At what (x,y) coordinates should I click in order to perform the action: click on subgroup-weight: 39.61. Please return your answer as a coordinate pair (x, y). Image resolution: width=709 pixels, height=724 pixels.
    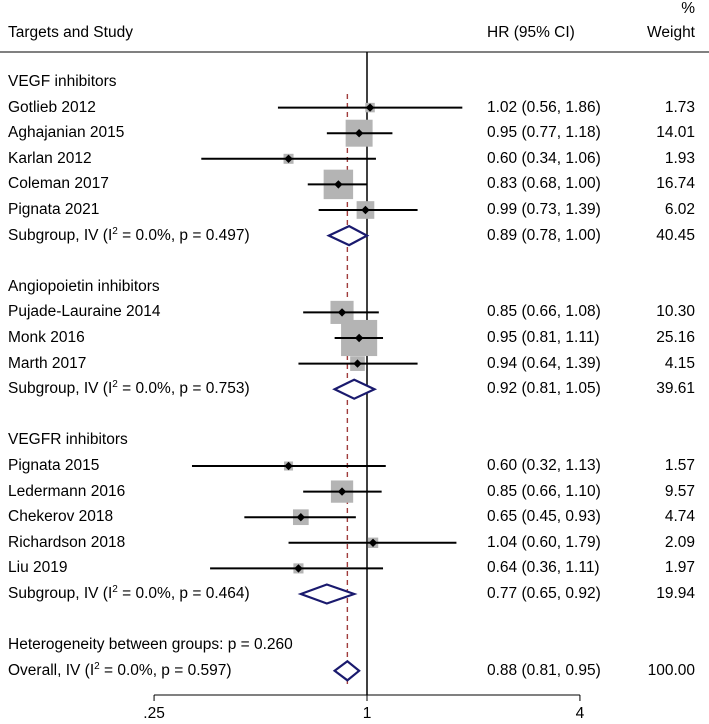
    Looking at the image, I should click on (675, 389).